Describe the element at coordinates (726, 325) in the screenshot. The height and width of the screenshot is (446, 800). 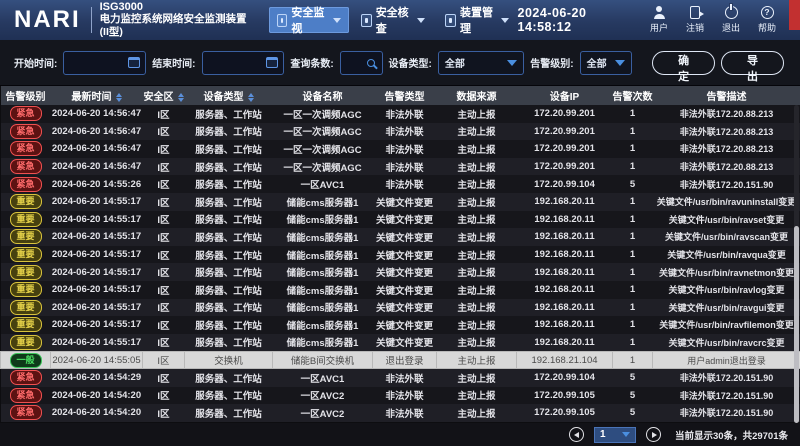
I see `cell-alarm-description: 关键文件/usr/bin/ravfilemon变更` at that location.